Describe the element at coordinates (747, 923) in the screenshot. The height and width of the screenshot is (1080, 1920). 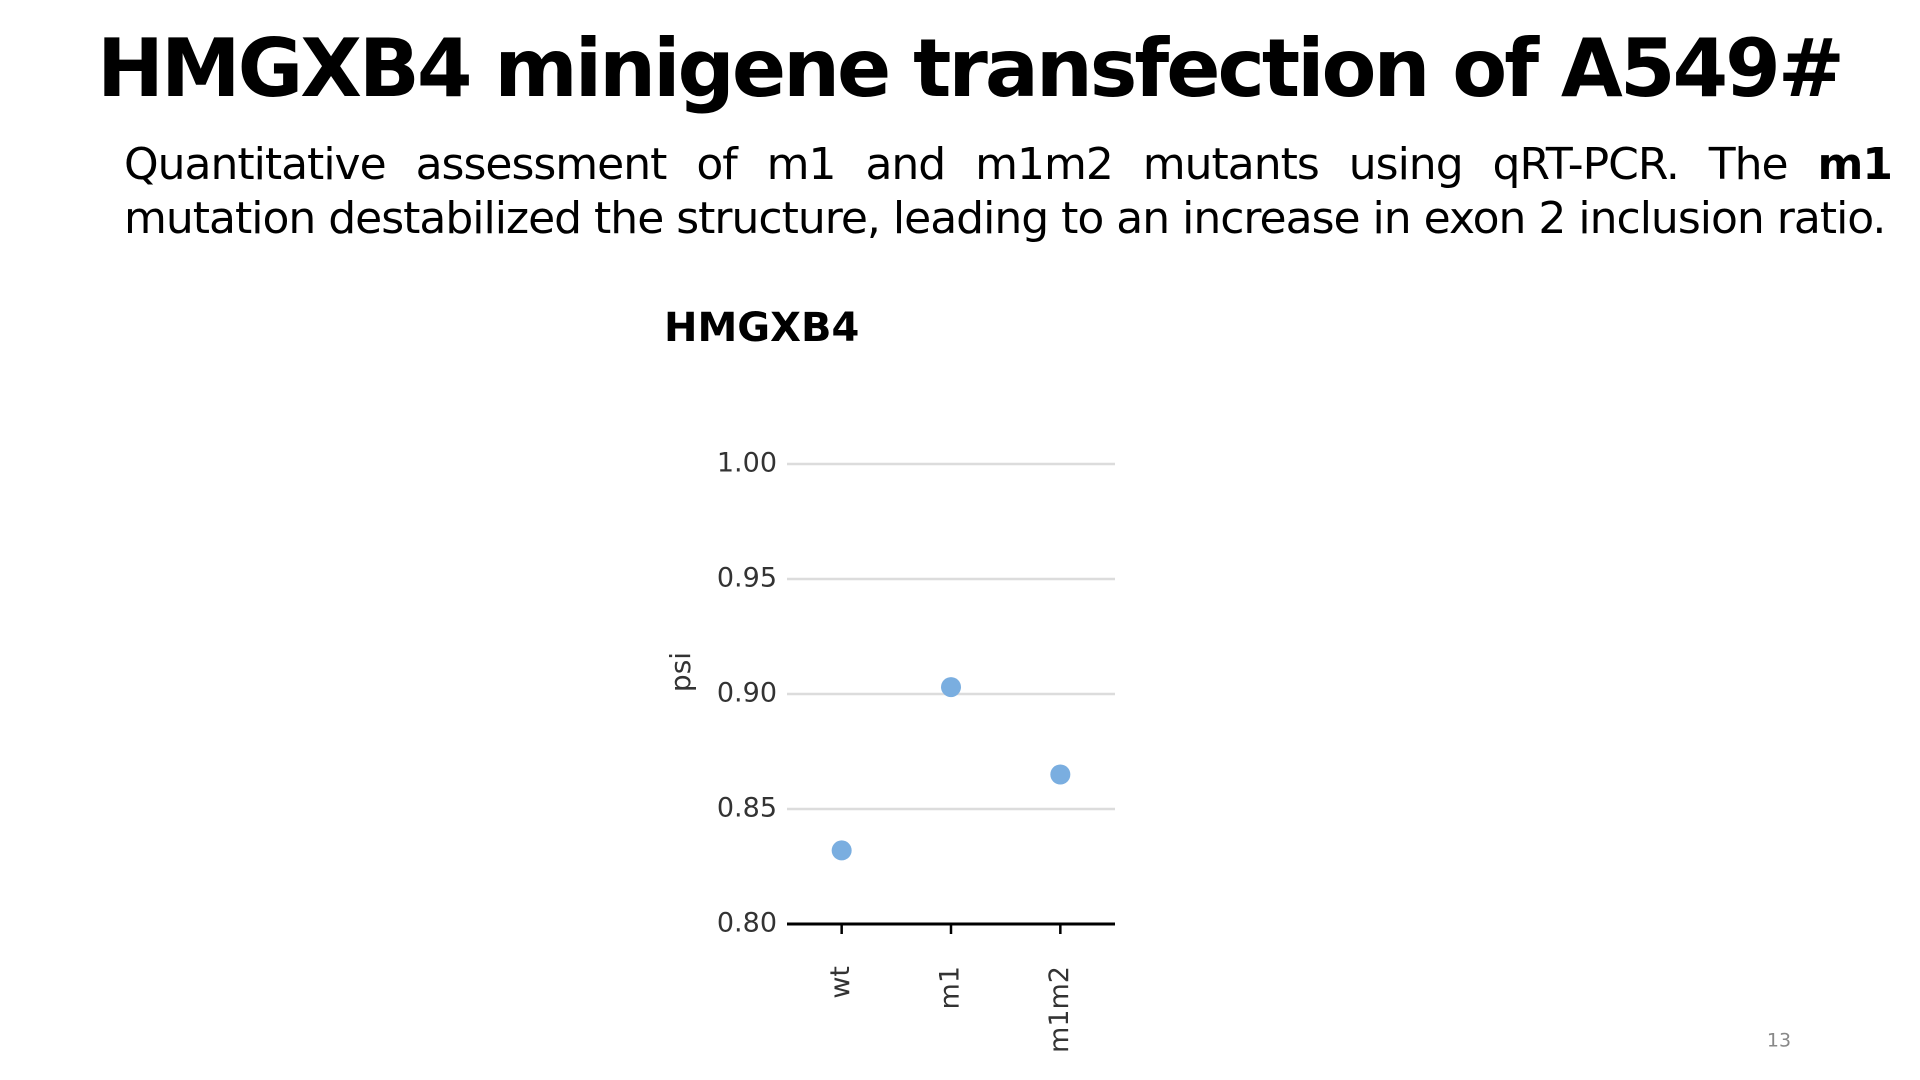
I see `y-tick-label: 0.80` at that location.